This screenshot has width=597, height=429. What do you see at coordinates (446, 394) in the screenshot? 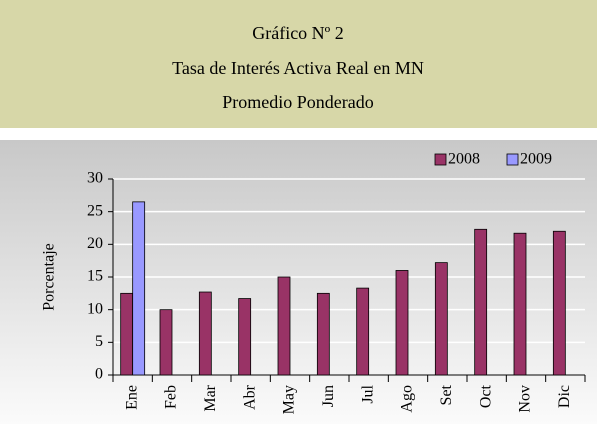
I see `x-tick-label: Set` at bounding box center [446, 394].